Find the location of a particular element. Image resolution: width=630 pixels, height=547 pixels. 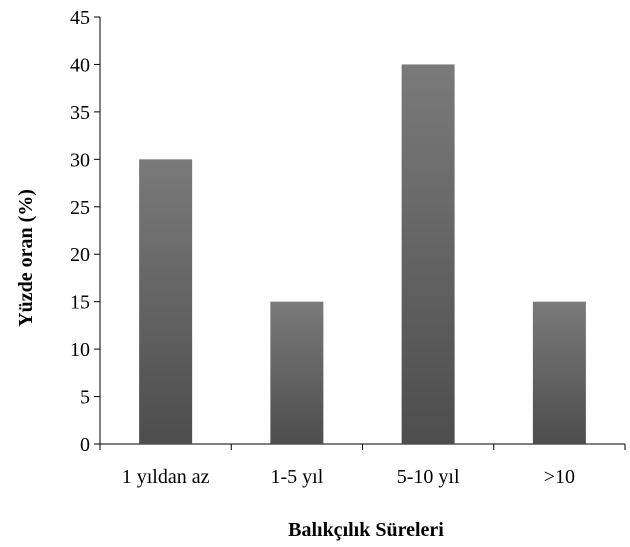

y-tick-label: 45 is located at coordinates (80, 18).